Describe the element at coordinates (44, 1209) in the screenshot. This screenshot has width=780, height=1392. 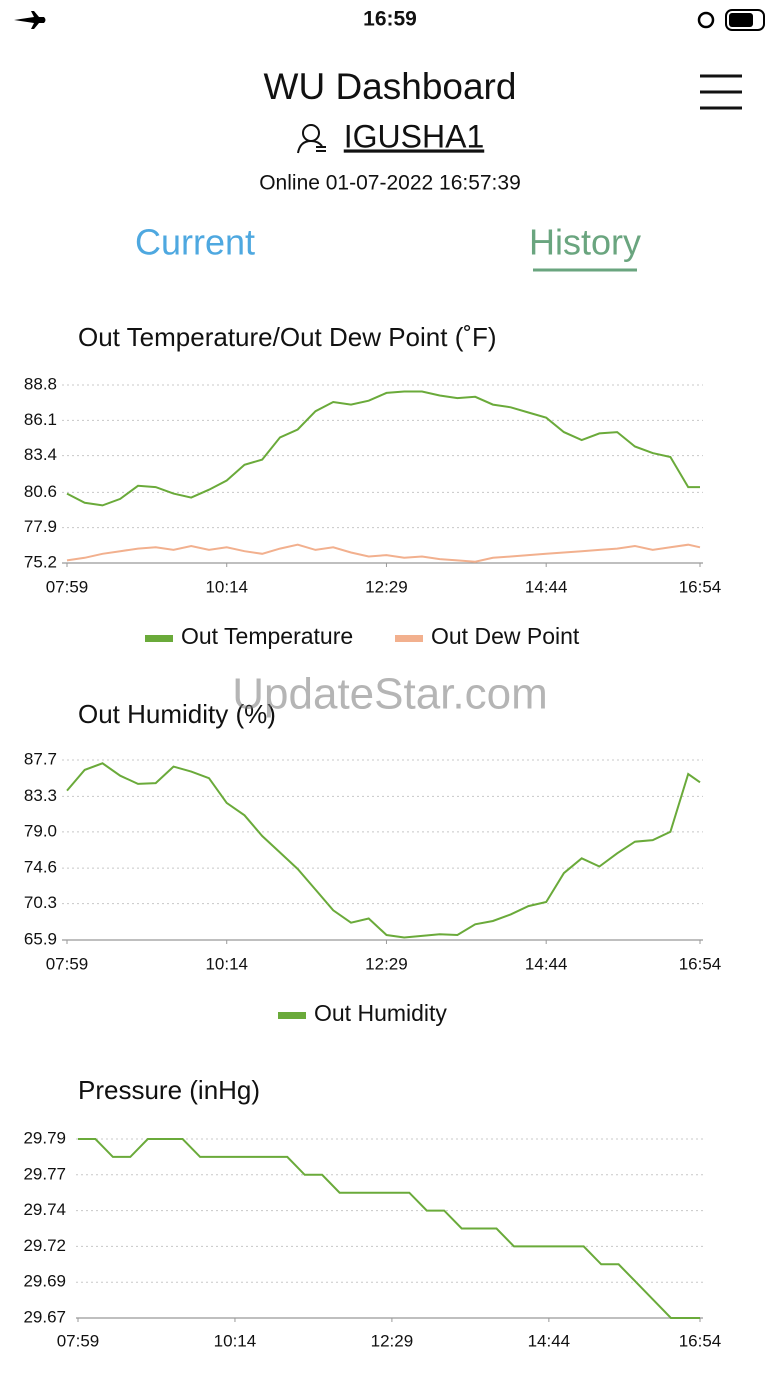
I see `y-tick-label: 29.74` at that location.